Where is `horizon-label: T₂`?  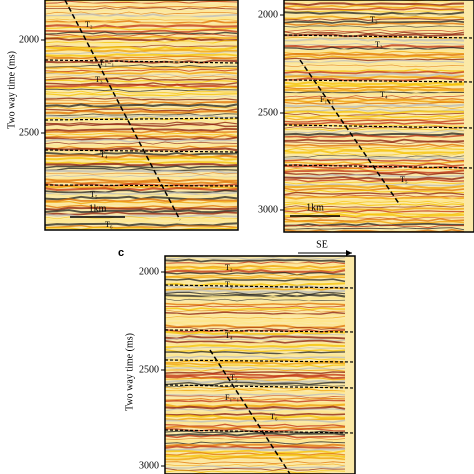 horizon-label: T₂ is located at coordinates (89, 24).